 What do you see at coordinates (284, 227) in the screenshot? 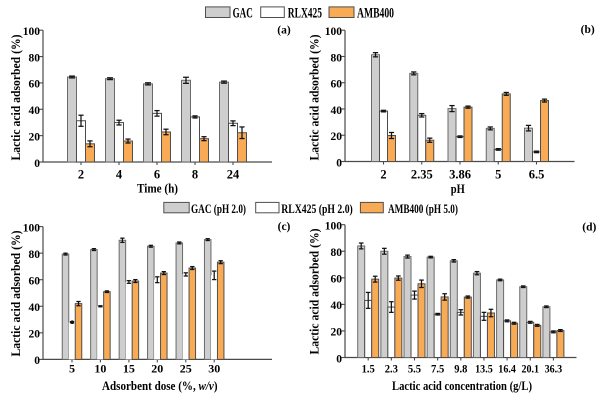
I see `svg-text: (c)` at bounding box center [284, 227].